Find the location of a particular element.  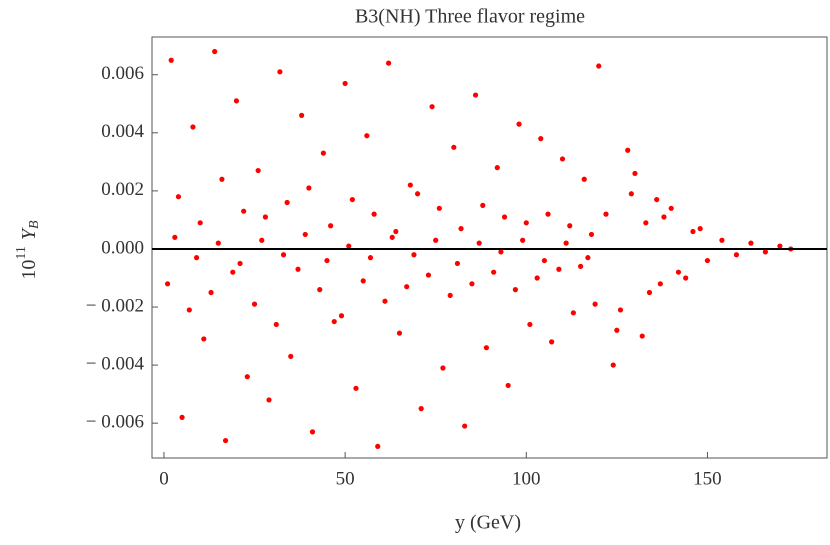

y-axis-label: 1011 YB is located at coordinates (28, 250).